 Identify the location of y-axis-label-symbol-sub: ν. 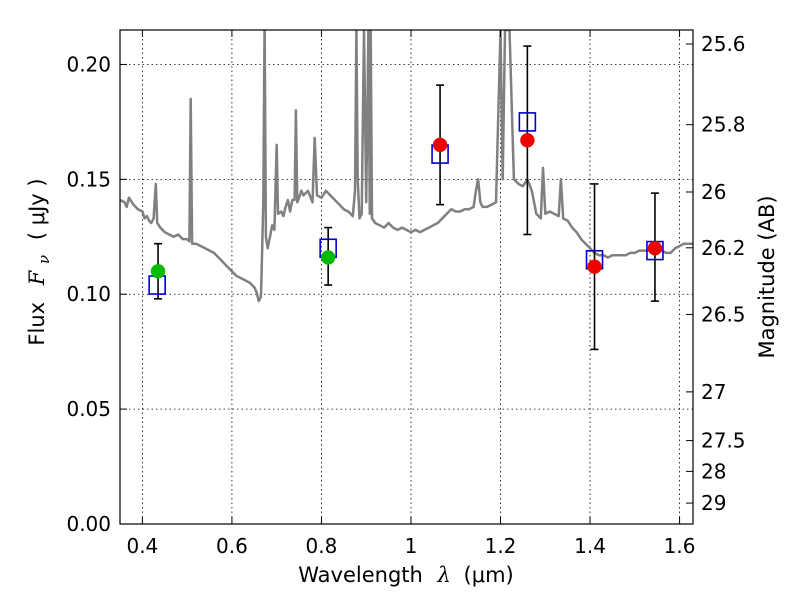
(44, 259).